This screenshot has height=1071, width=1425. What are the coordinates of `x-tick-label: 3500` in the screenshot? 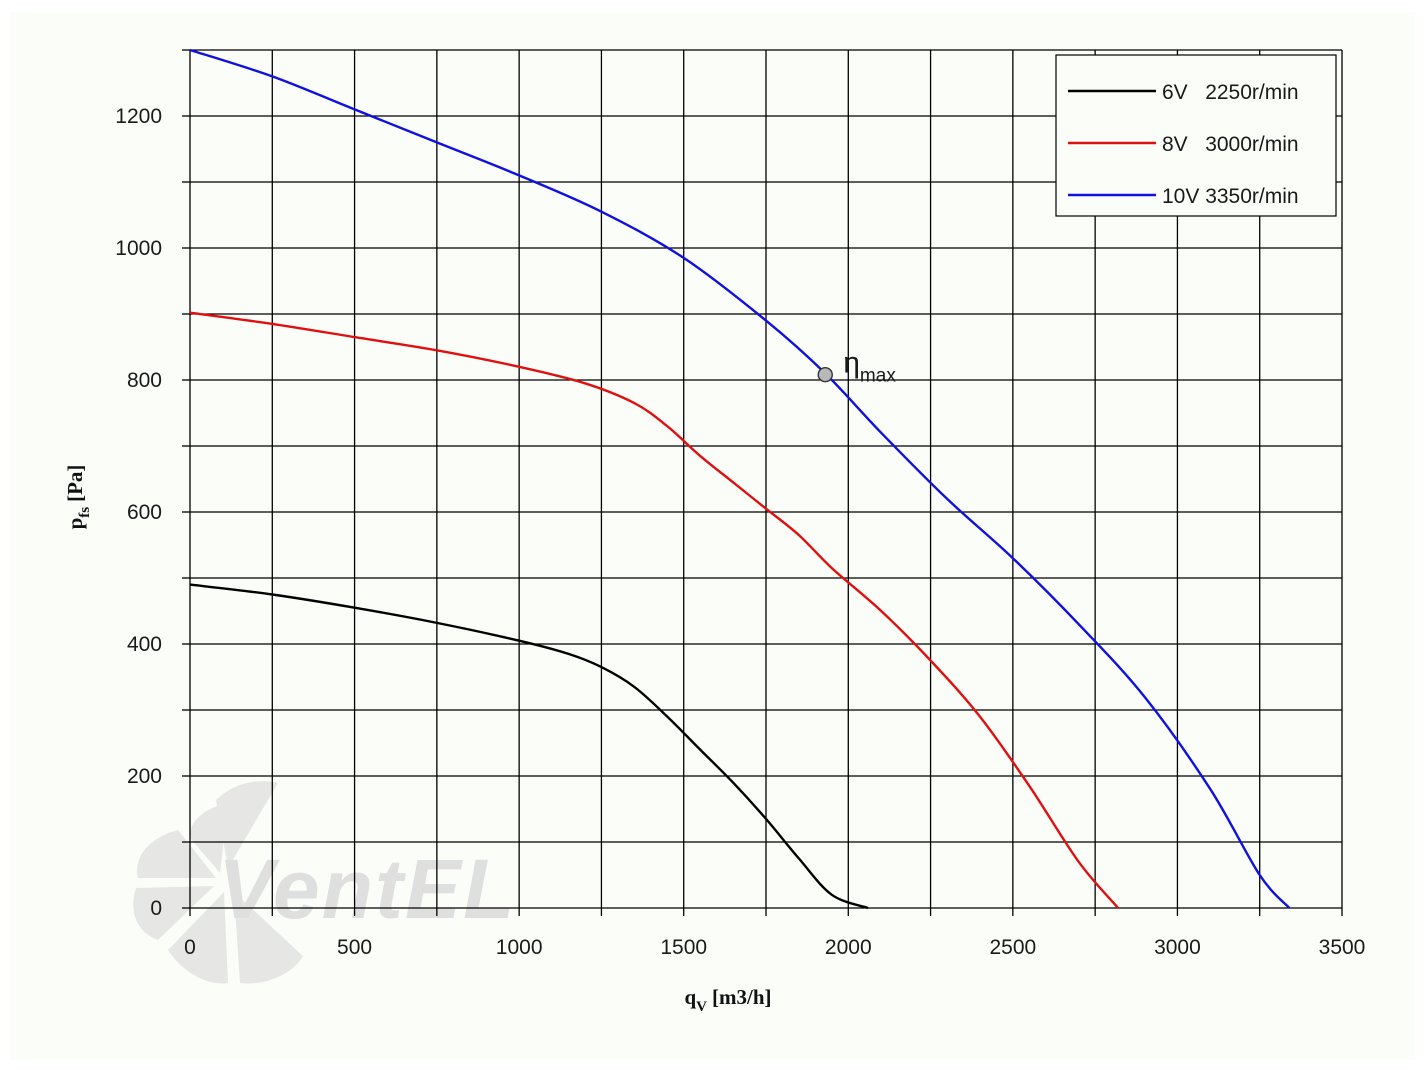 It's located at (1342, 947).